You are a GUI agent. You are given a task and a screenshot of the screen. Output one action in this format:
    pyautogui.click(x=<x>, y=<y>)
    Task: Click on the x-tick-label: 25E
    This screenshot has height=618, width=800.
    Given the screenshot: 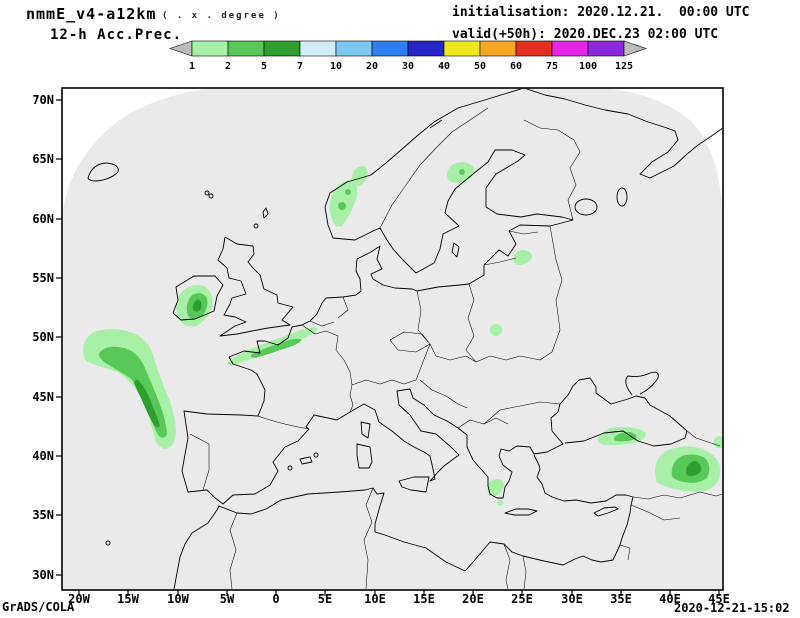 What is the action you would take?
    pyautogui.click(x=522, y=599)
    